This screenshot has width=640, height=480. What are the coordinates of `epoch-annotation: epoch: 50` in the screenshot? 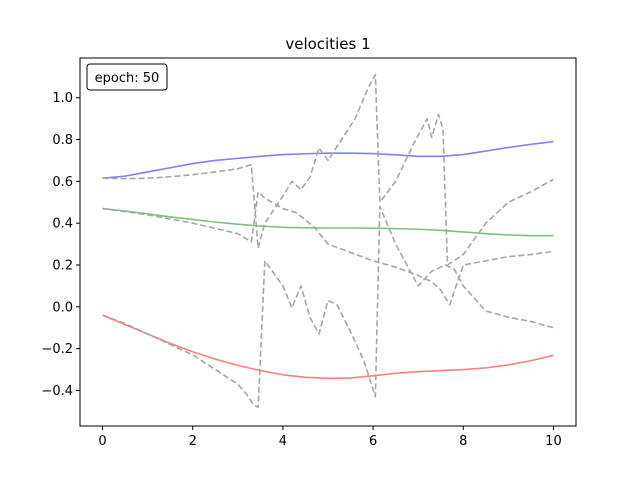 It's located at (127, 77).